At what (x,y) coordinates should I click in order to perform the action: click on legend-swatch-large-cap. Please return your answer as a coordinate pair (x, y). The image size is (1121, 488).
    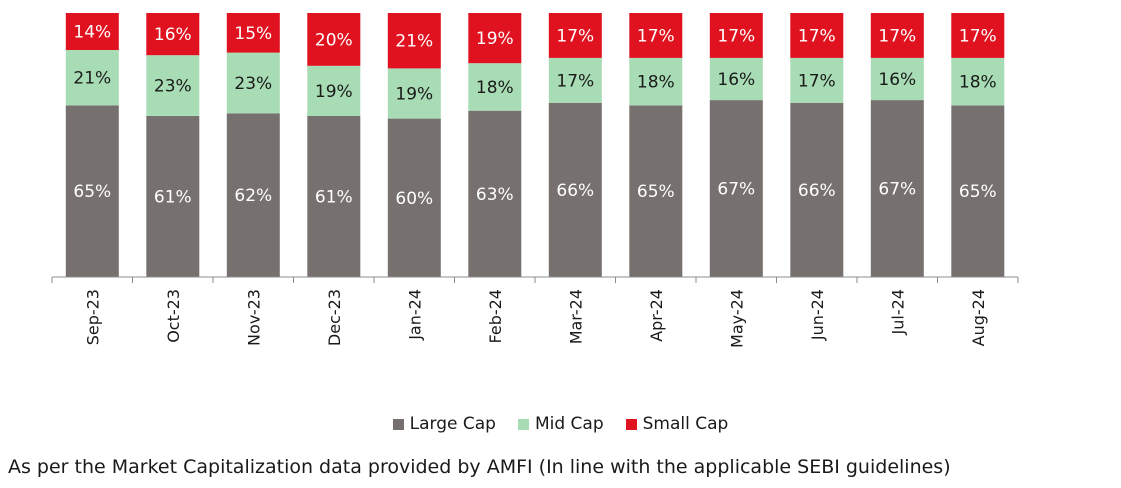
    Looking at the image, I should click on (398, 424).